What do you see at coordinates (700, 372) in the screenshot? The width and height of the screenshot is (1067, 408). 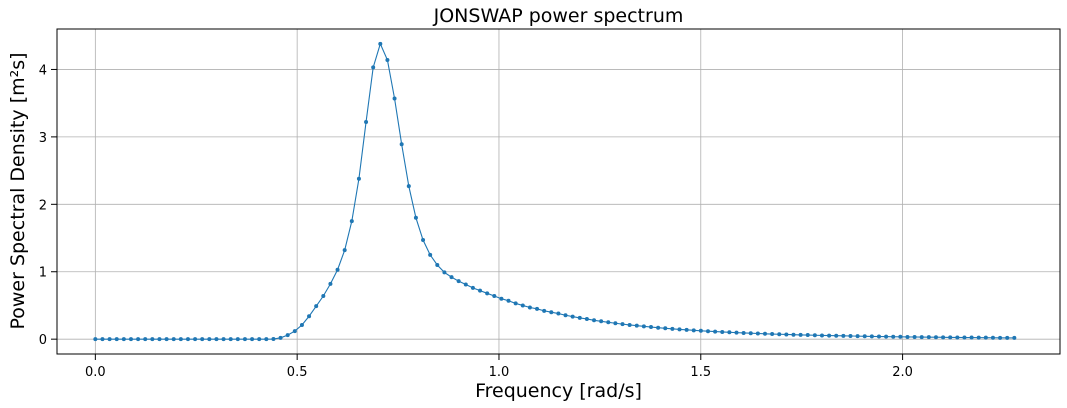 I see `x-tick-label: 1.5` at bounding box center [700, 372].